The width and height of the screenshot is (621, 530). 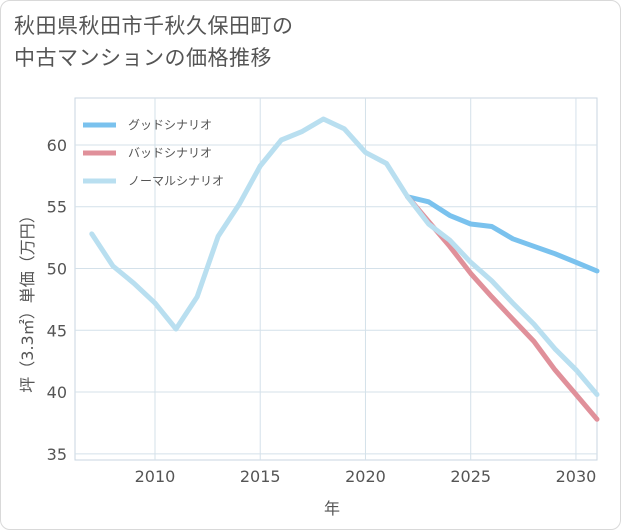 What do you see at coordinates (57, 454) in the screenshot?
I see `y-tick-label: 35` at bounding box center [57, 454].